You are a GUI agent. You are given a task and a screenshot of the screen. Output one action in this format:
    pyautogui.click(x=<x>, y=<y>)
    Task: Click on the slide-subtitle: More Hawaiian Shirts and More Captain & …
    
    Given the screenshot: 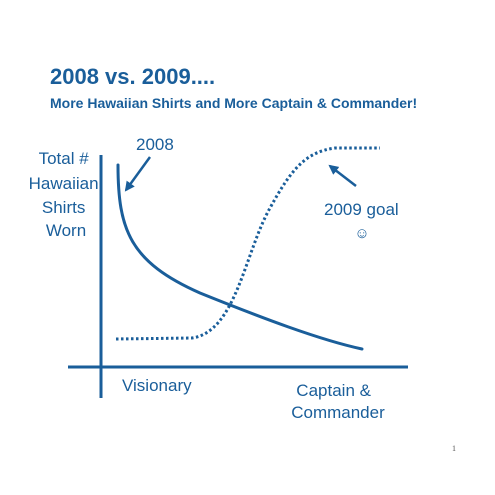 What is the action you would take?
    pyautogui.click(x=234, y=103)
    